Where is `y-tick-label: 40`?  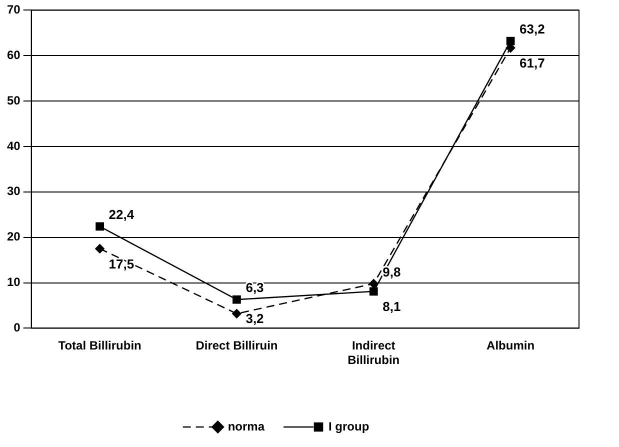
y-tick-label: 40 is located at coordinates (13, 145).